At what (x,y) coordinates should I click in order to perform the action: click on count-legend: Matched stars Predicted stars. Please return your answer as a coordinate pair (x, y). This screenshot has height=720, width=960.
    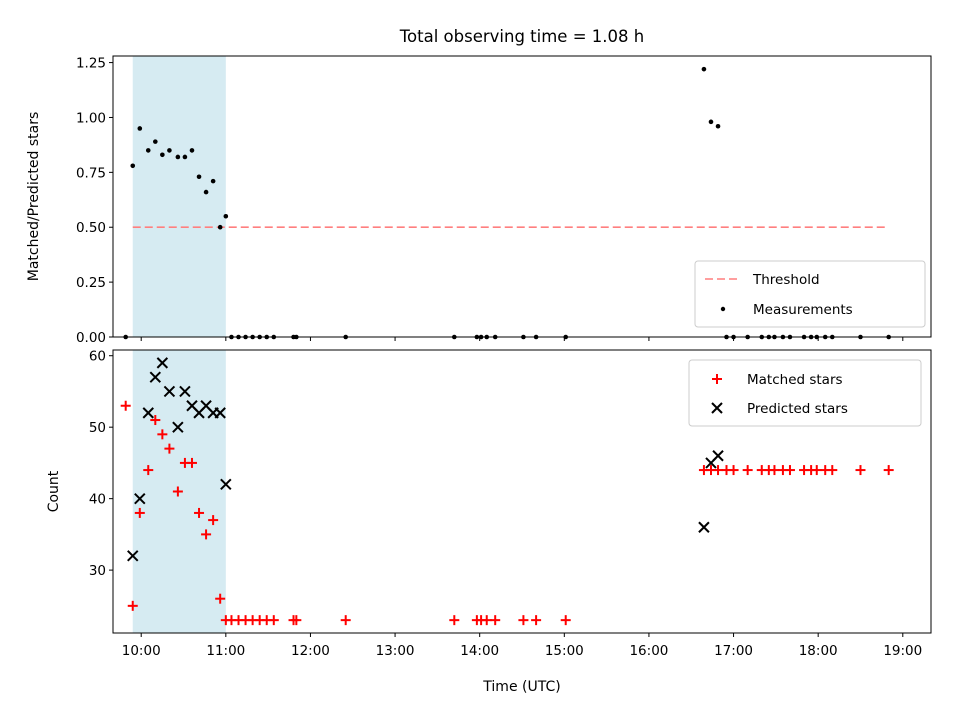
    Looking at the image, I should click on (805, 393).